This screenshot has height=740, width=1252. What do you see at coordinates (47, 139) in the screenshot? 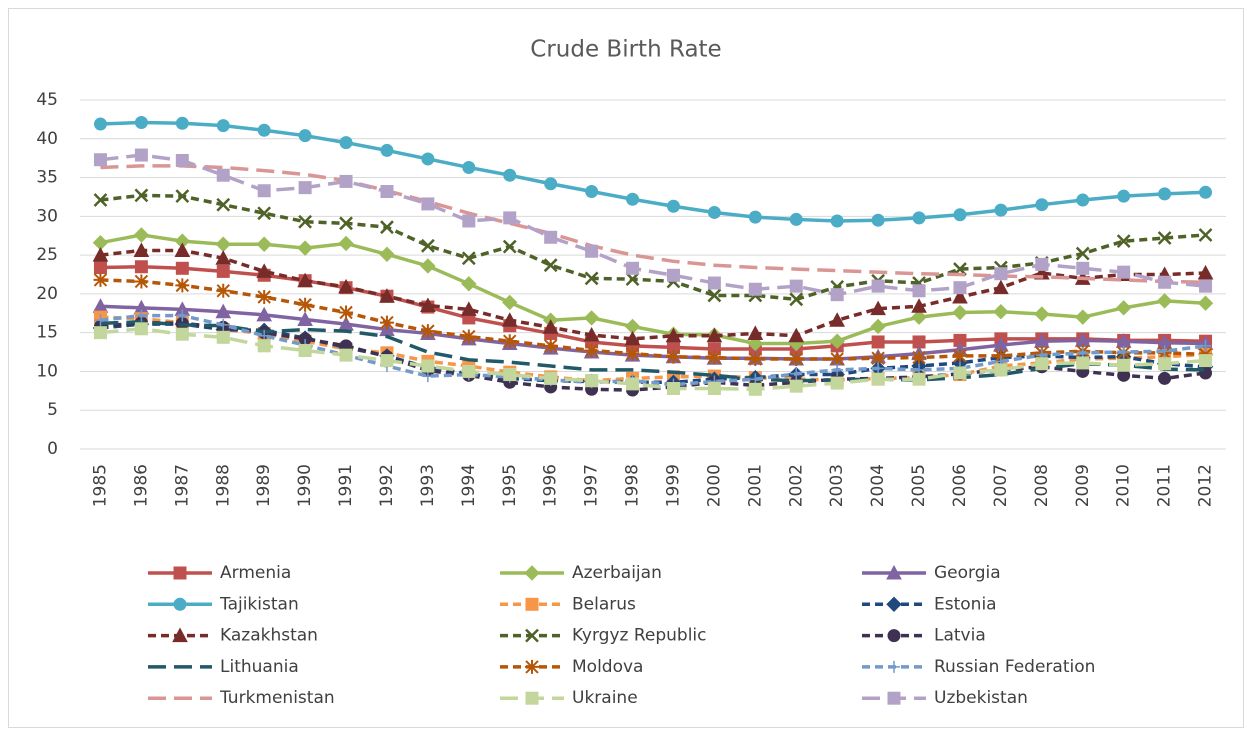
I see `y-tick-label: 40` at bounding box center [47, 139].